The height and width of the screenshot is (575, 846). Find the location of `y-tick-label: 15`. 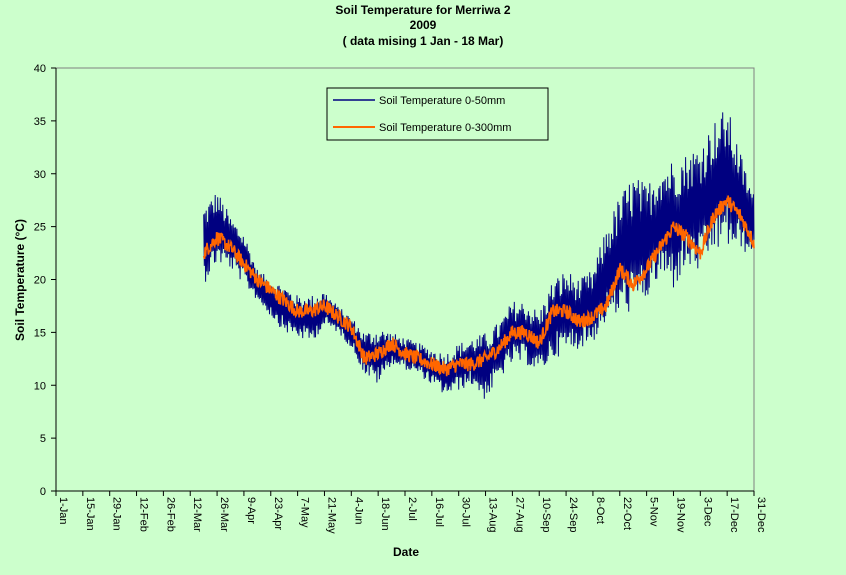

y-tick-label: 15 is located at coordinates (40, 333).